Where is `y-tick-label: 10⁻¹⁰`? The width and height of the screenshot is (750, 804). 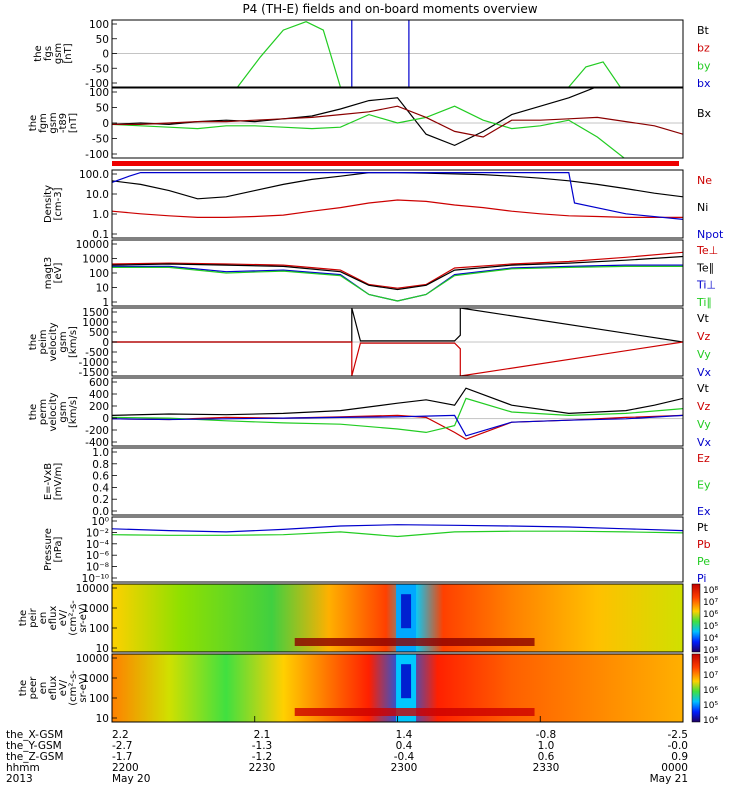 y-tick-label: 10⁻¹⁰ is located at coordinates (95, 579).